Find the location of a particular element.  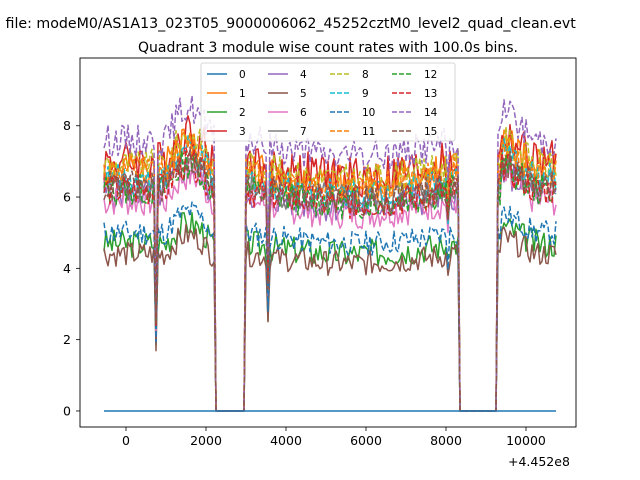

y-tick-label: 2 is located at coordinates (67, 339).